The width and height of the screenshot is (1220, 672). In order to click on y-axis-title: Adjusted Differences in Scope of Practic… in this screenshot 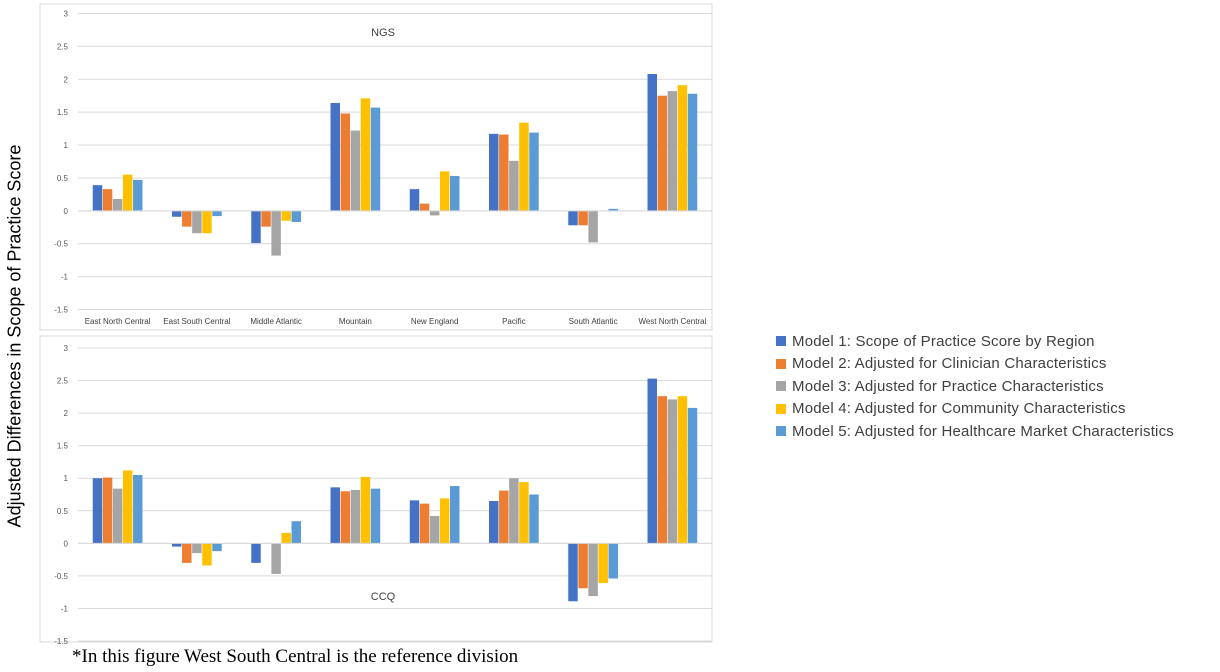, I will do `click(14, 336)`.